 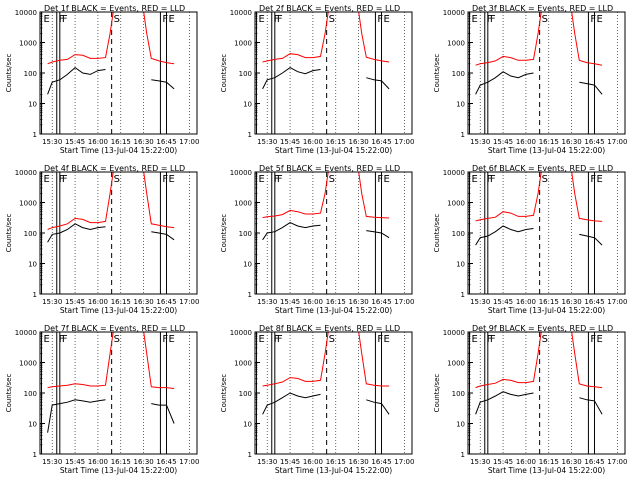 What do you see at coordinates (542, 8) in the screenshot?
I see `panel-title: Det 3f BLACK = Events, RED = LLD` at bounding box center [542, 8].